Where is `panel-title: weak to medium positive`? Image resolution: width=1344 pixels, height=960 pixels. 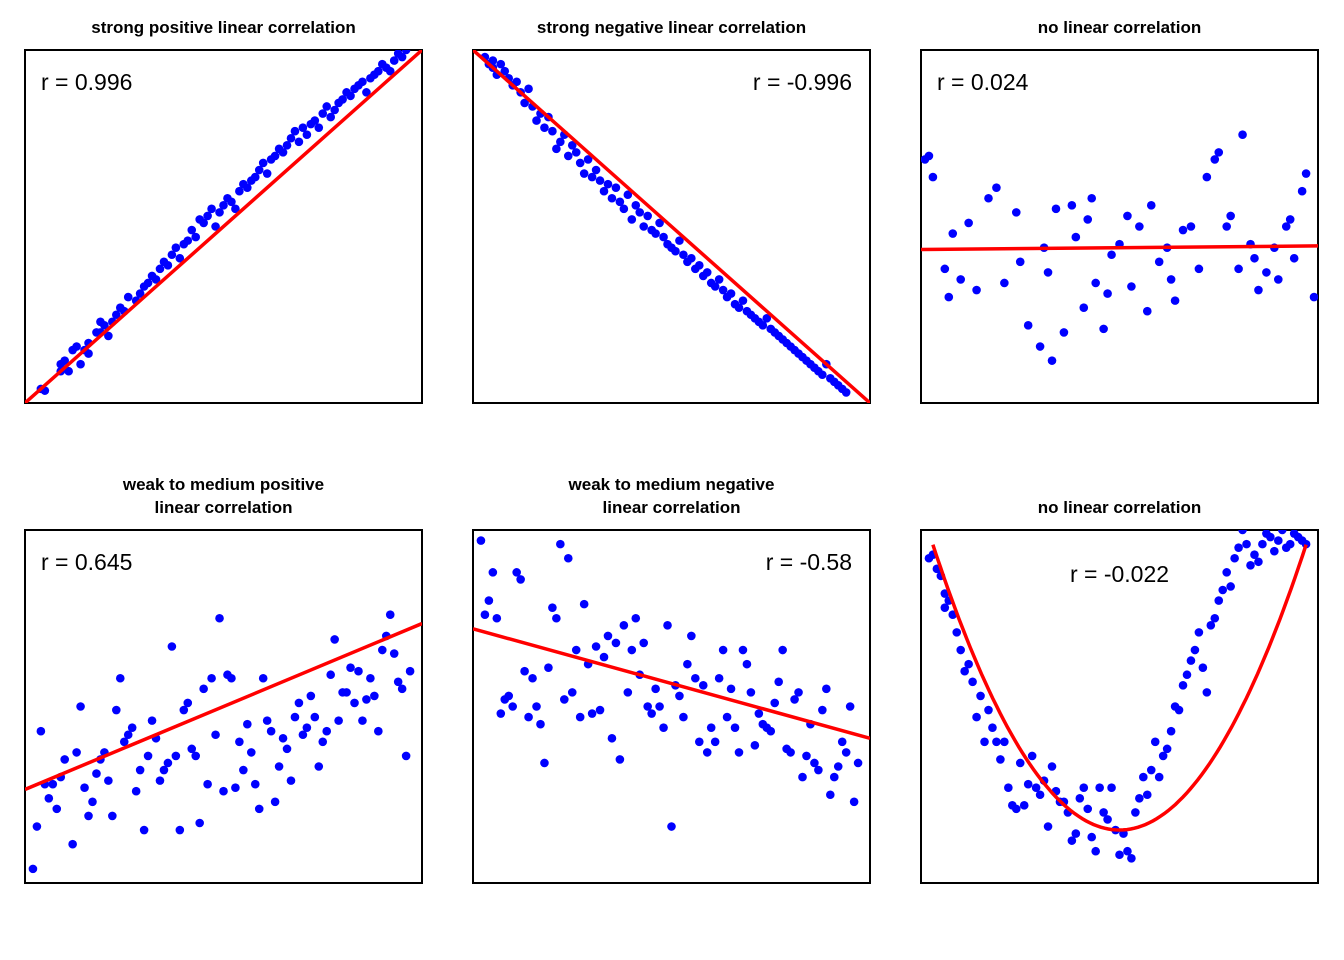 panel-title: weak to medium positive is located at coordinates (223, 484).